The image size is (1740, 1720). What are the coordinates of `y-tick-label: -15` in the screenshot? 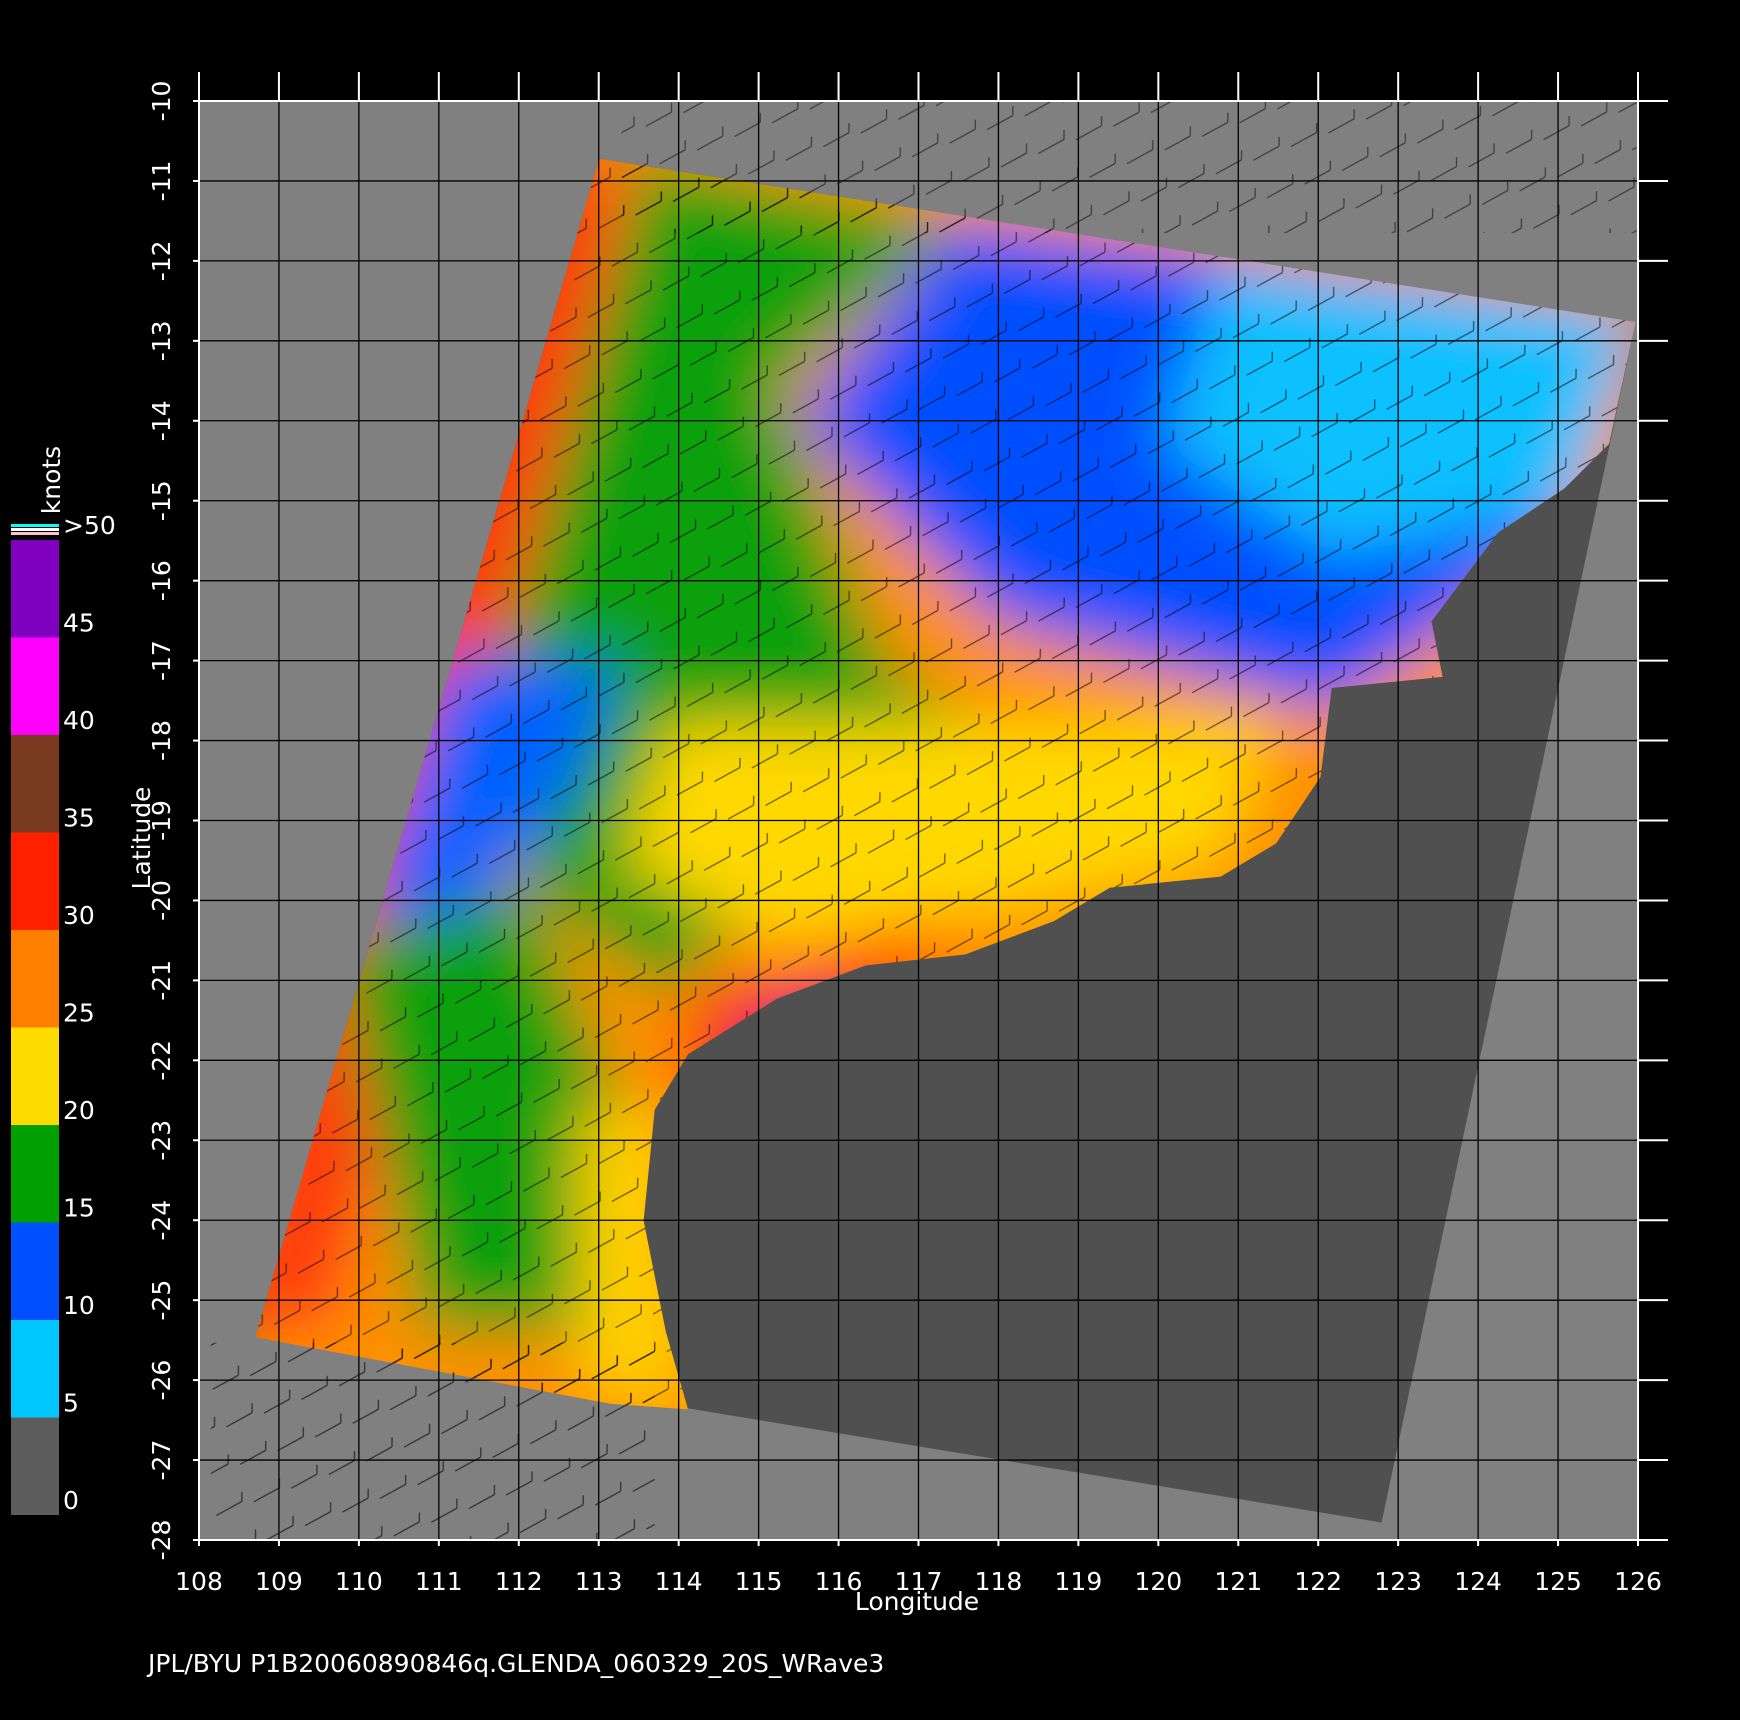 It's located at (161, 500).